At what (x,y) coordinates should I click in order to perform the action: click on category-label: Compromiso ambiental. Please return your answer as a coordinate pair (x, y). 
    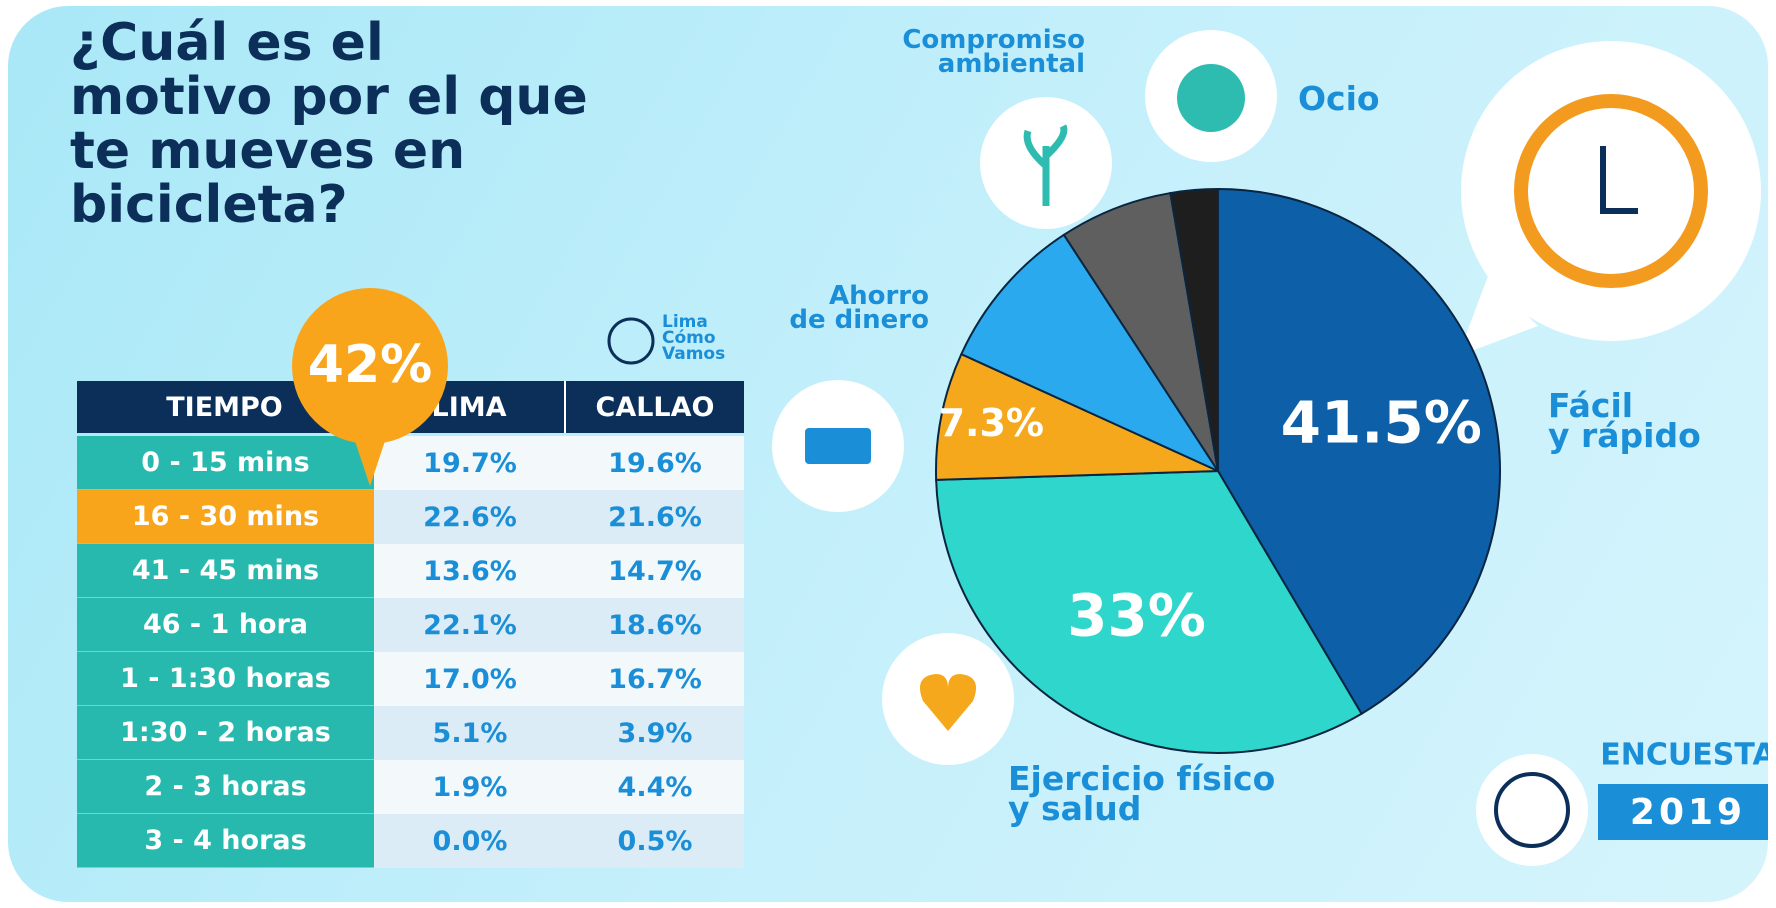
    Looking at the image, I should click on (993, 52).